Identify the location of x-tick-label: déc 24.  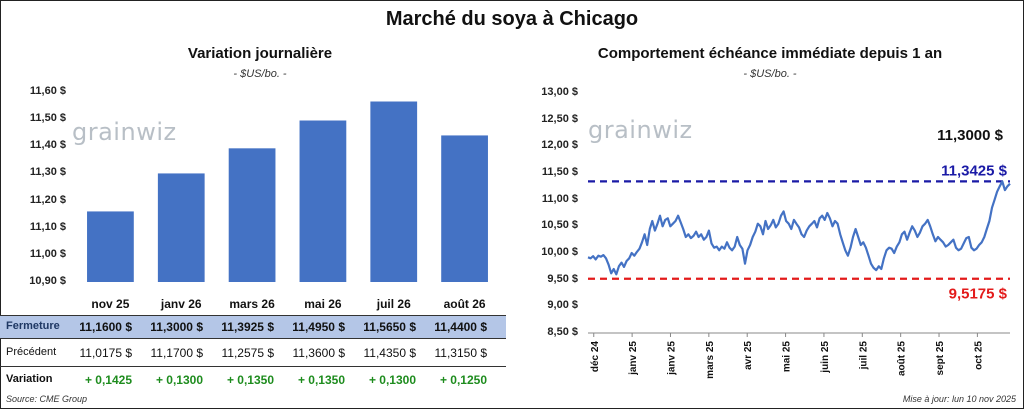
(595, 357).